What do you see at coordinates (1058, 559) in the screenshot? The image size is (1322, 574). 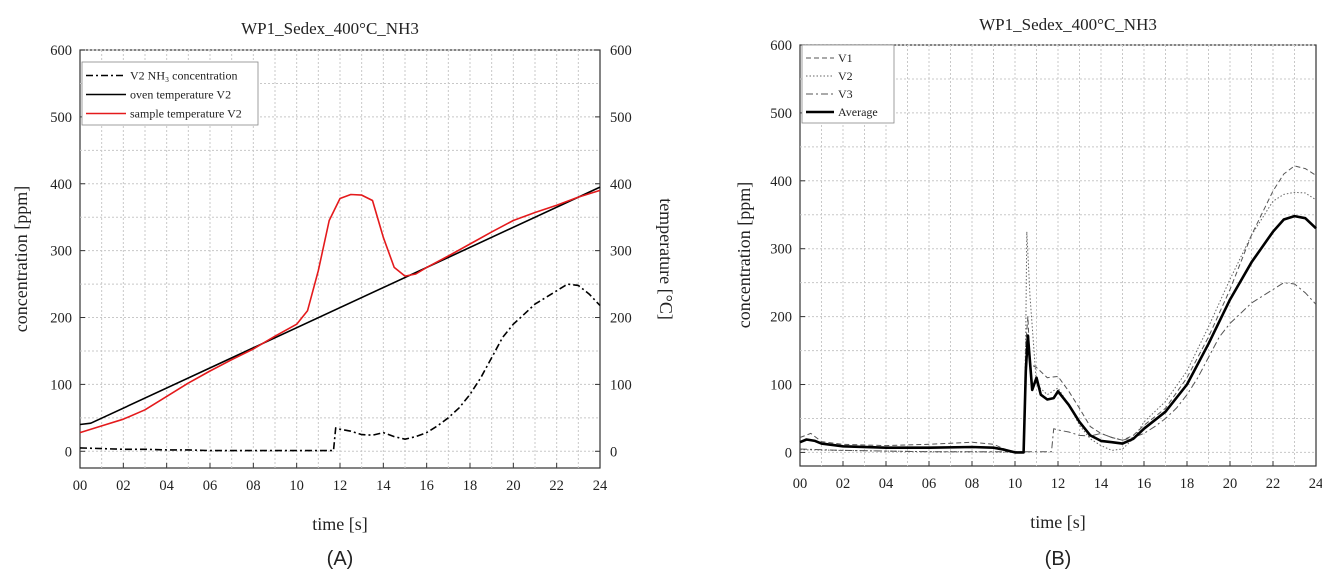 I see `chart-b-panel-label: (B)` at bounding box center [1058, 559].